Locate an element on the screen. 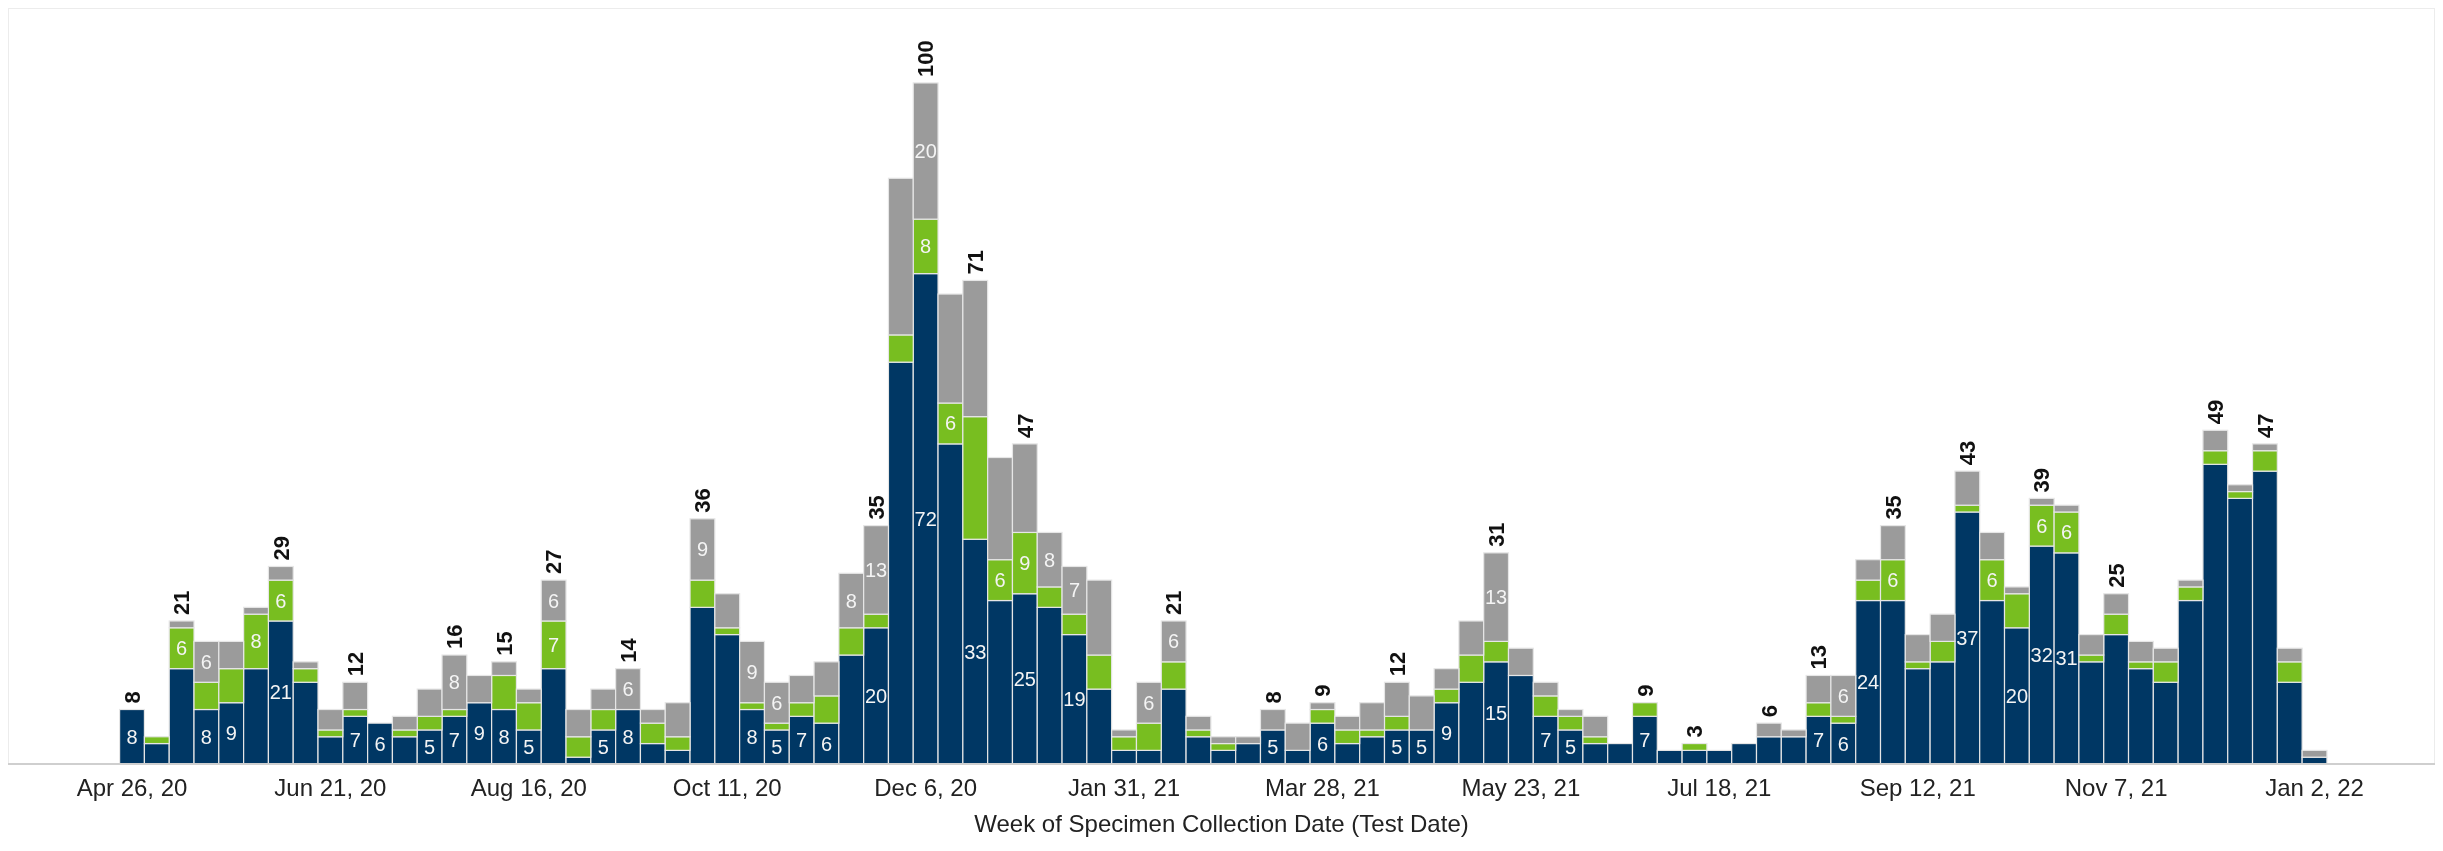 The image size is (2443, 851). data-label: 32 is located at coordinates (2041, 655).